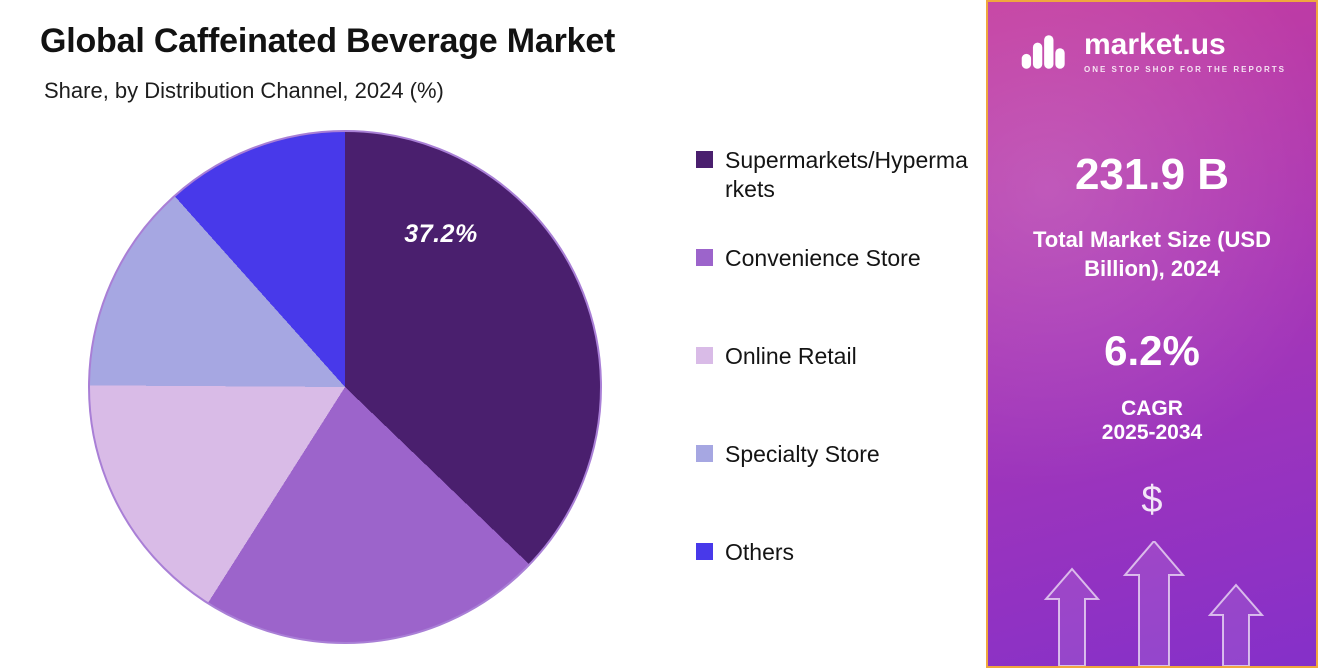 The width and height of the screenshot is (1318, 668). What do you see at coordinates (328, 41) in the screenshot?
I see `page-title: Global Caffeinated Beverage Market` at bounding box center [328, 41].